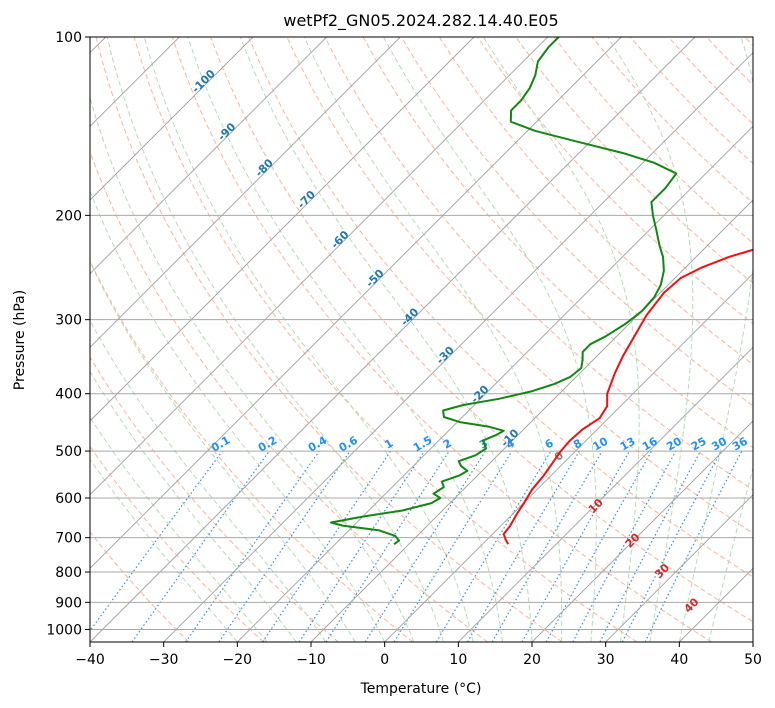 The width and height of the screenshot is (775, 708). What do you see at coordinates (68, 452) in the screenshot?
I see `y-tick-label: 500` at bounding box center [68, 452].